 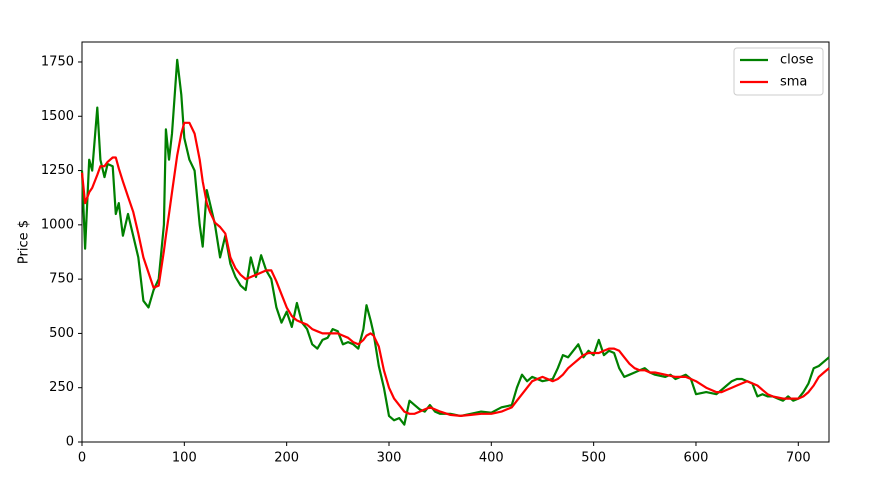 I want to click on x-tick-label: 400, so click(x=491, y=458).